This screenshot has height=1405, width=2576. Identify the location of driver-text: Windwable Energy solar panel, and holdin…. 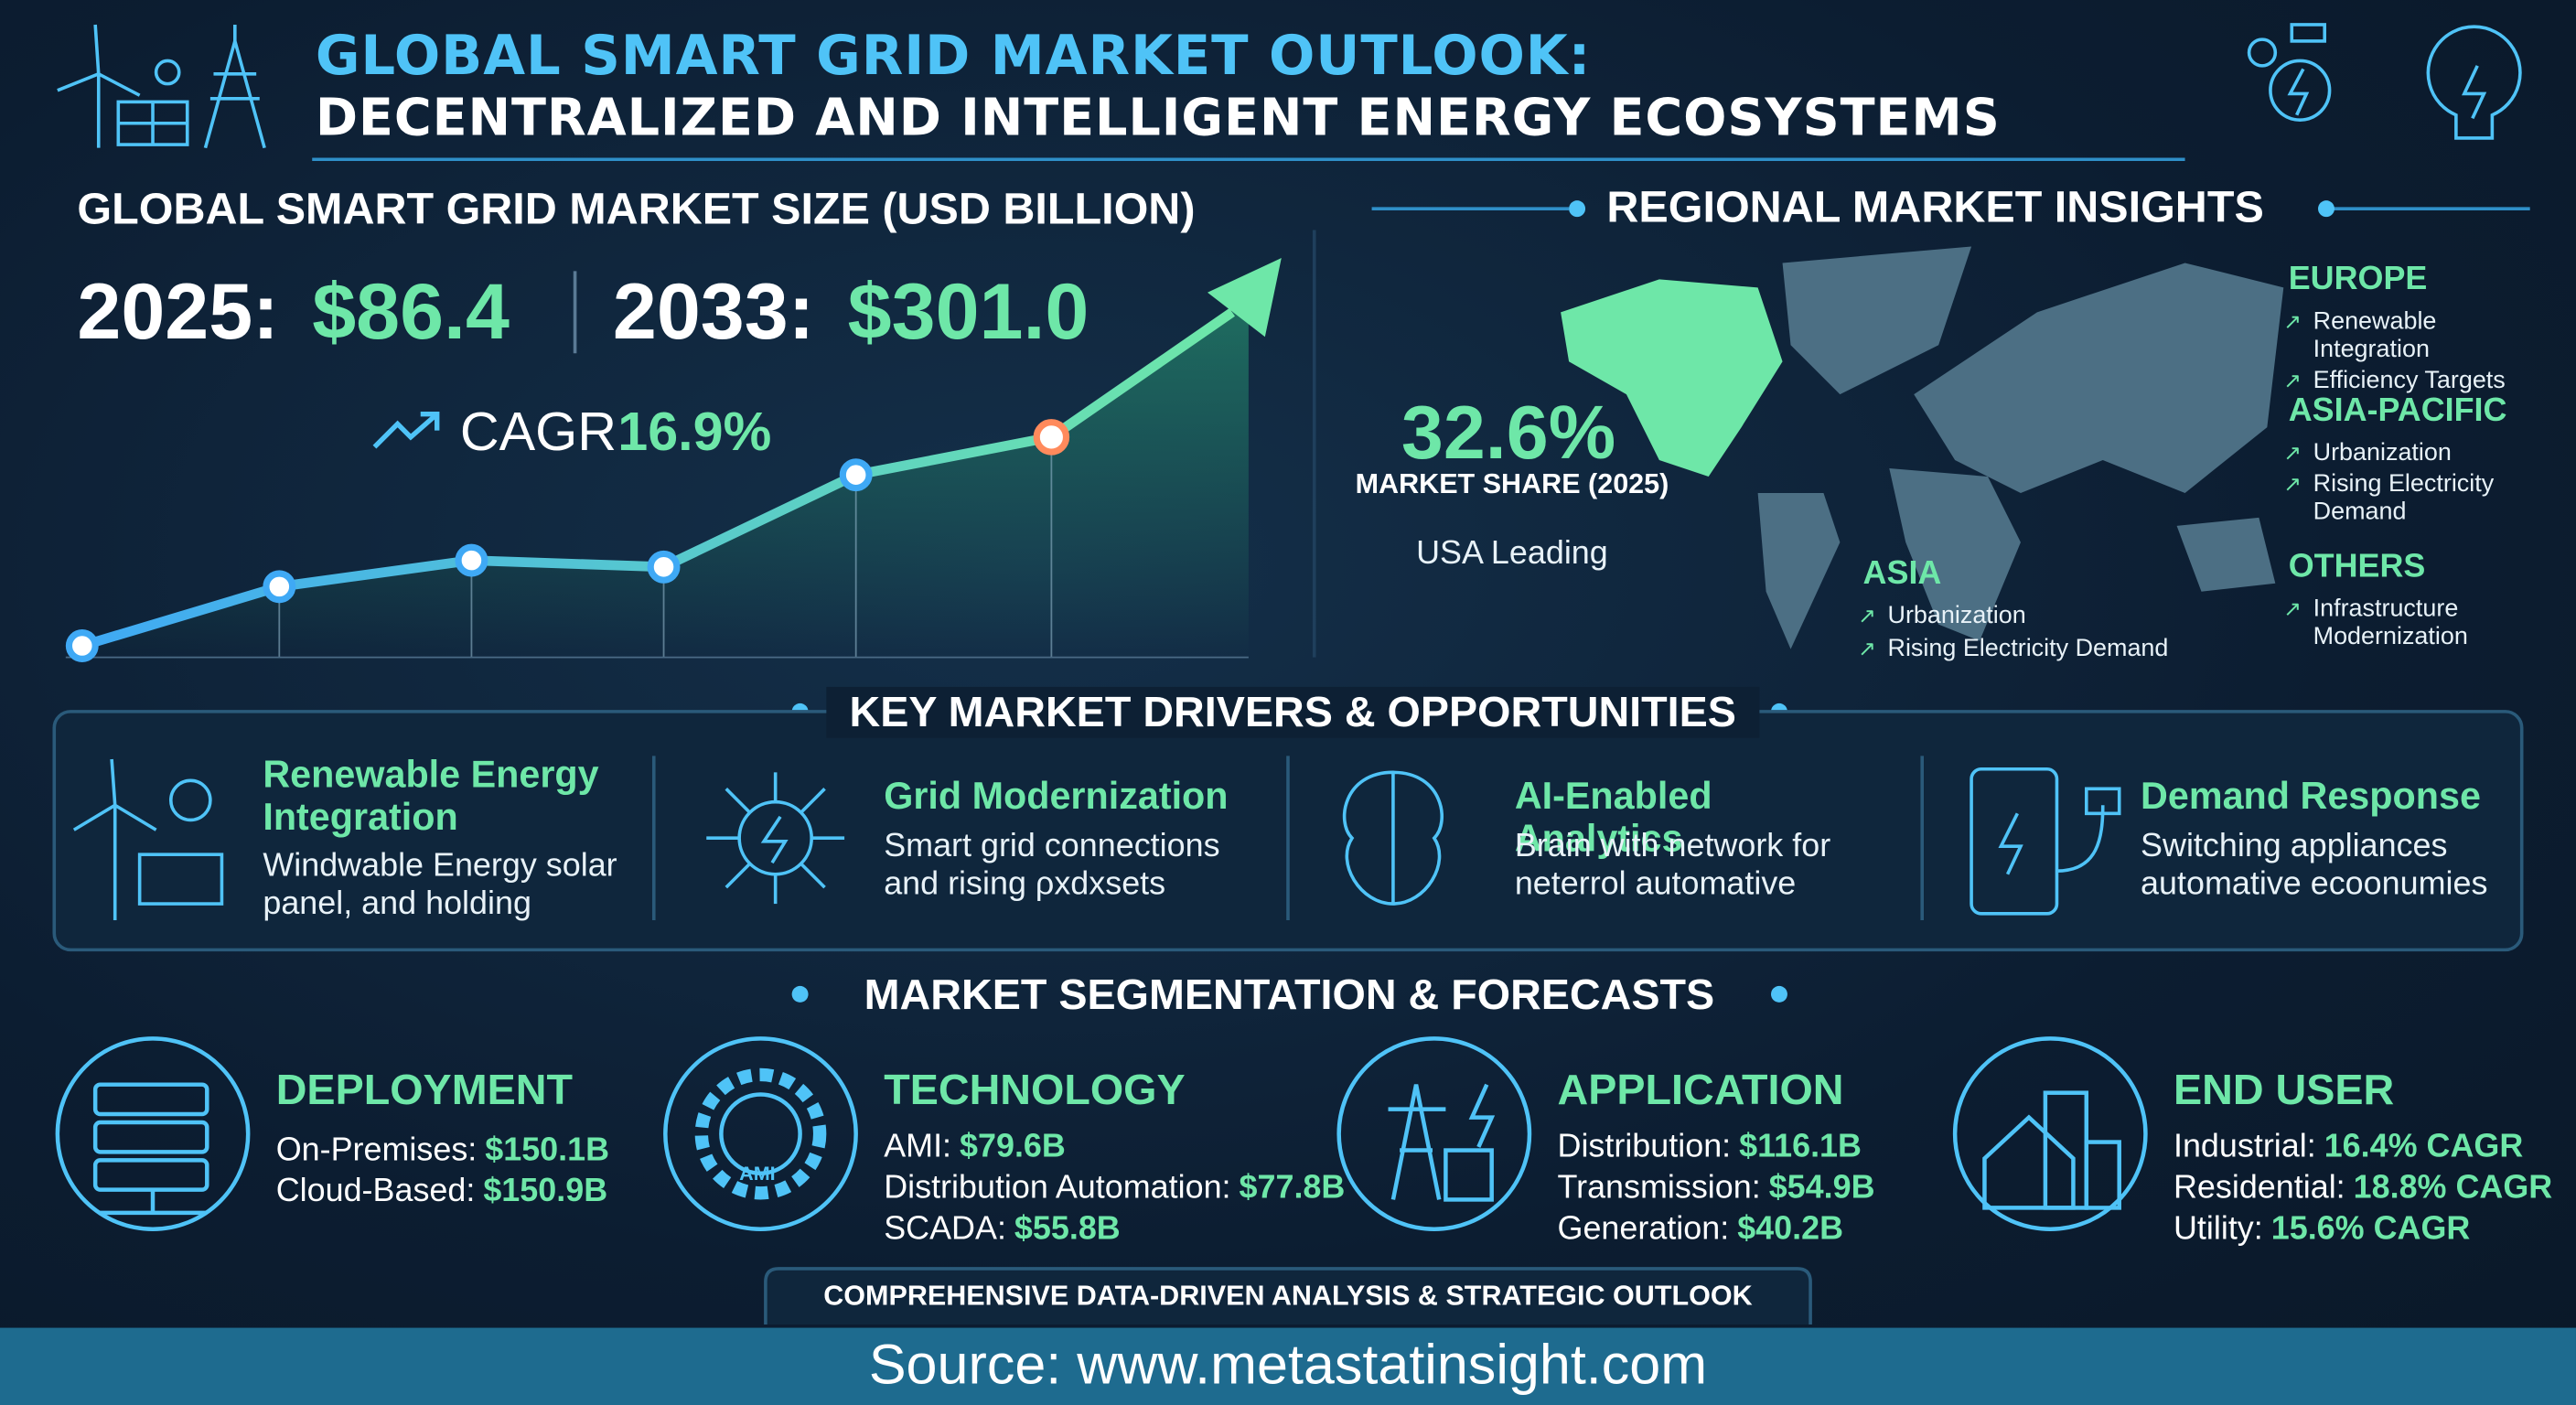
(440, 884).